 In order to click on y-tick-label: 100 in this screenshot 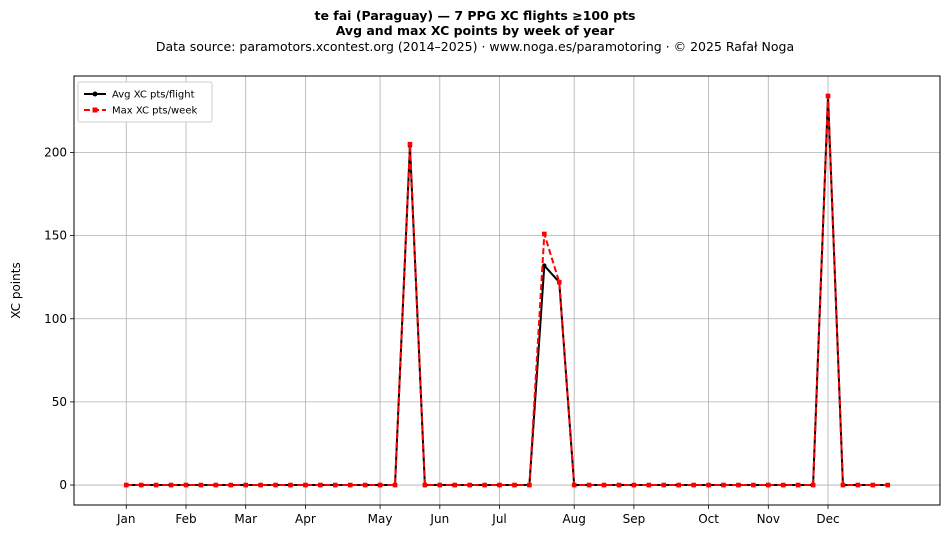, I will do `click(55, 319)`.